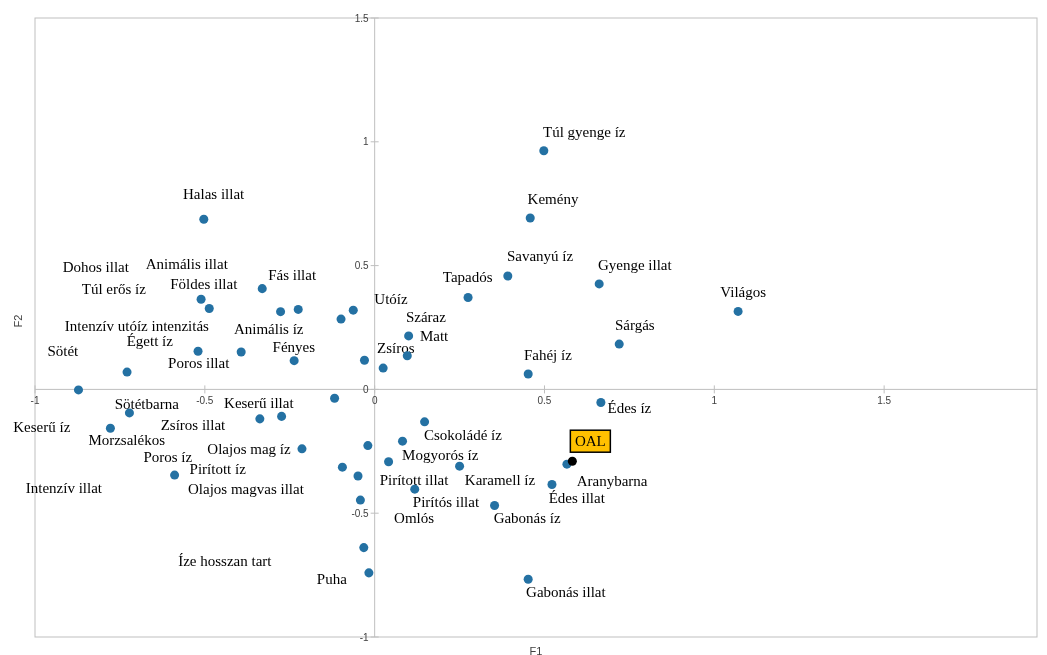 The image size is (1047, 655). I want to click on x-tick-label: 1, so click(714, 401).